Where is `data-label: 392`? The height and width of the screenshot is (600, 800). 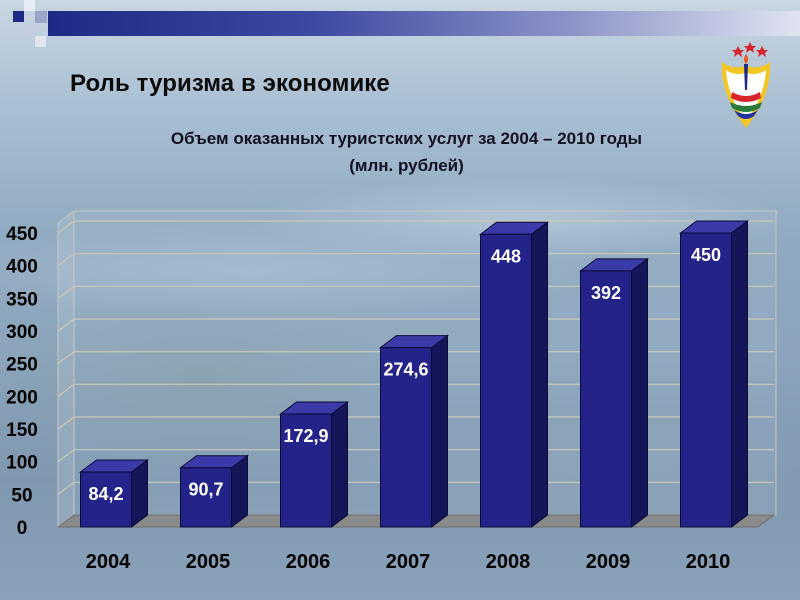 data-label: 392 is located at coordinates (606, 293).